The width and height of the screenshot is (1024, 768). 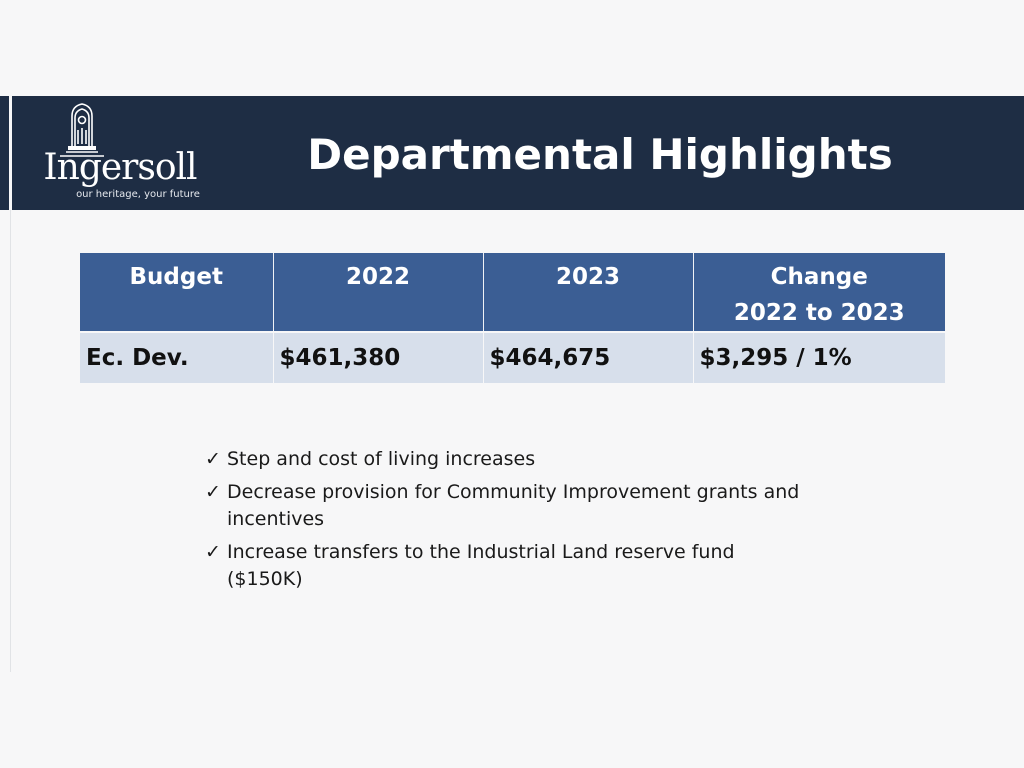 I want to click on cell-2023: $464,675, so click(x=588, y=357).